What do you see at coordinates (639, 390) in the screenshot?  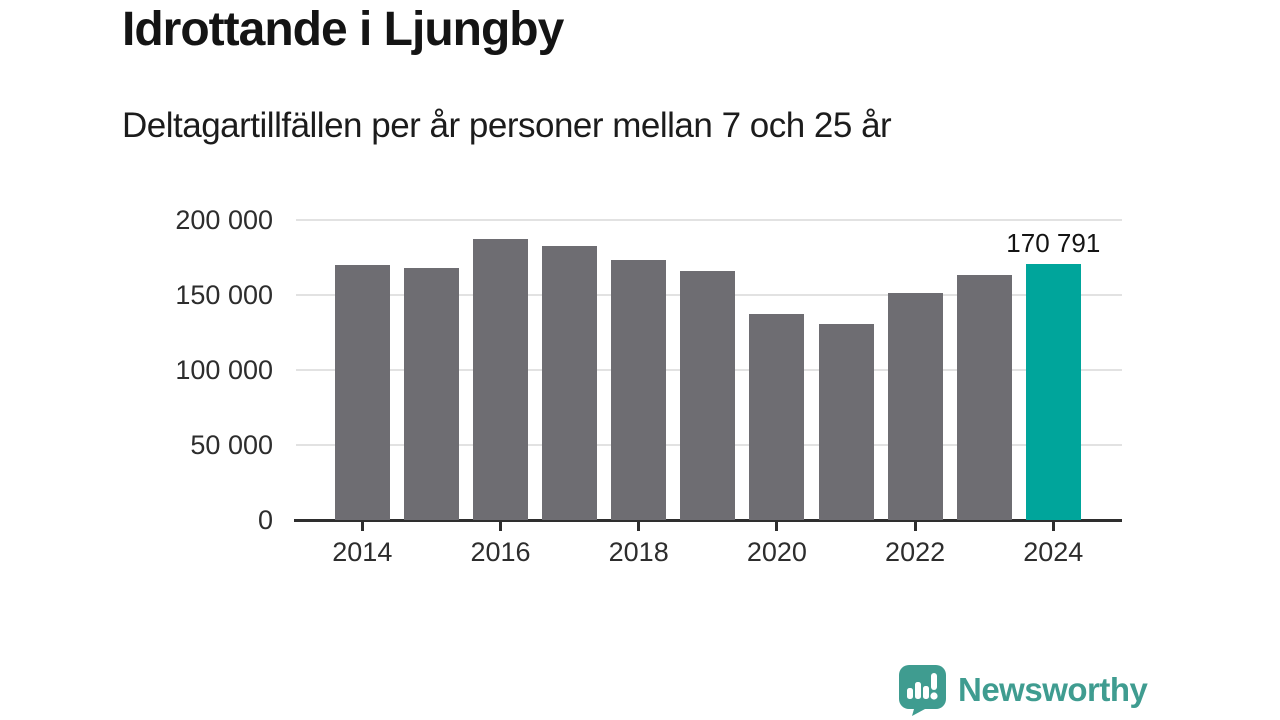 I see `bar-2018` at bounding box center [639, 390].